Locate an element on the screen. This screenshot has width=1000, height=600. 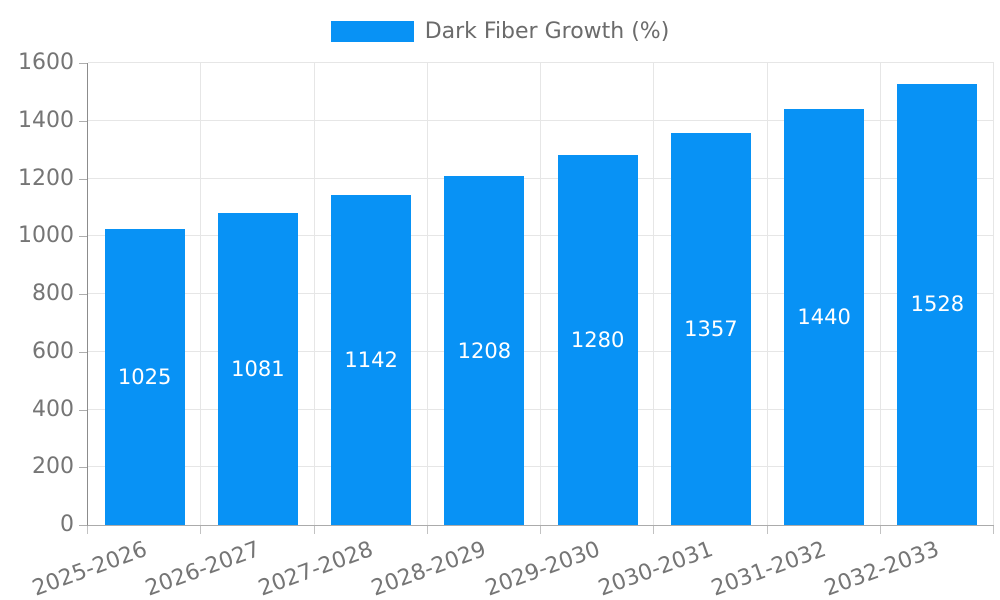
bar-value-label: 1528 is located at coordinates (937, 304).